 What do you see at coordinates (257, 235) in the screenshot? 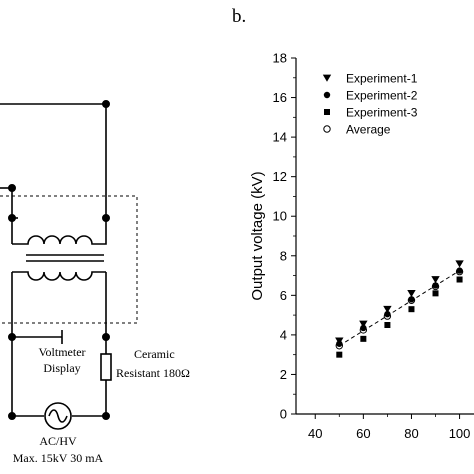
I see `y-axis-label: Output voltage (kV)` at bounding box center [257, 235].